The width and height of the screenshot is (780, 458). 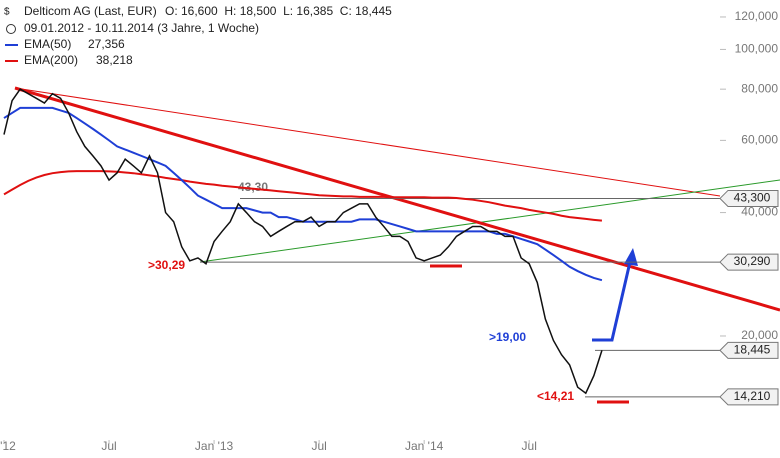 What do you see at coordinates (752, 198) in the screenshot?
I see `price-box-label: 43,300` at bounding box center [752, 198].